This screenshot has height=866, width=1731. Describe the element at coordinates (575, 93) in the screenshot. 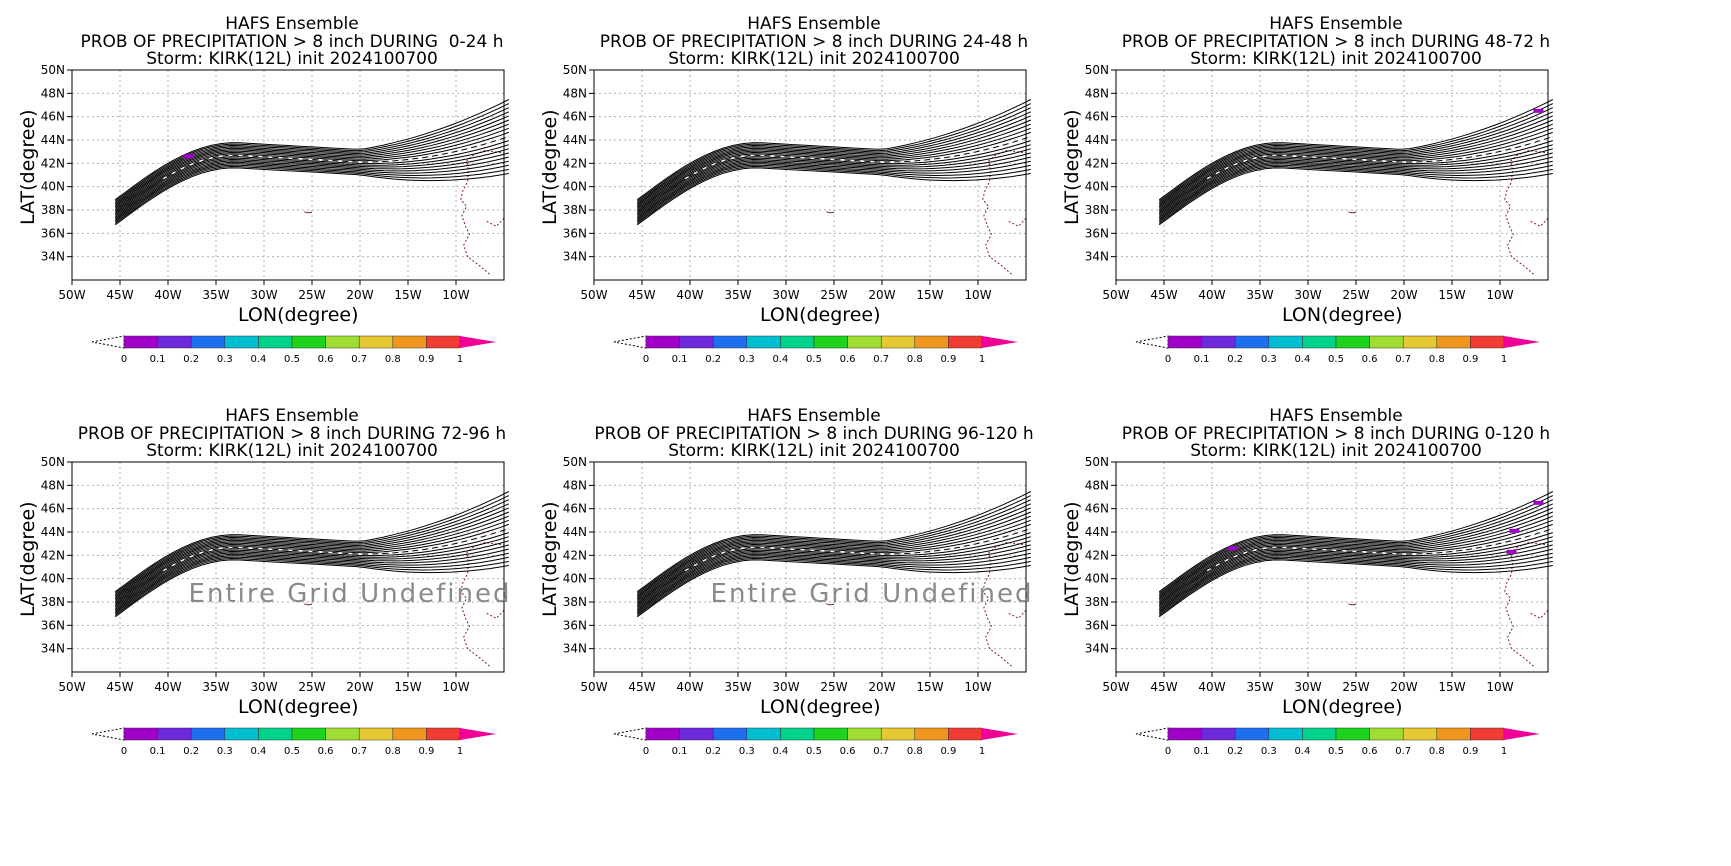

I see `y-tick-label: 48N` at that location.